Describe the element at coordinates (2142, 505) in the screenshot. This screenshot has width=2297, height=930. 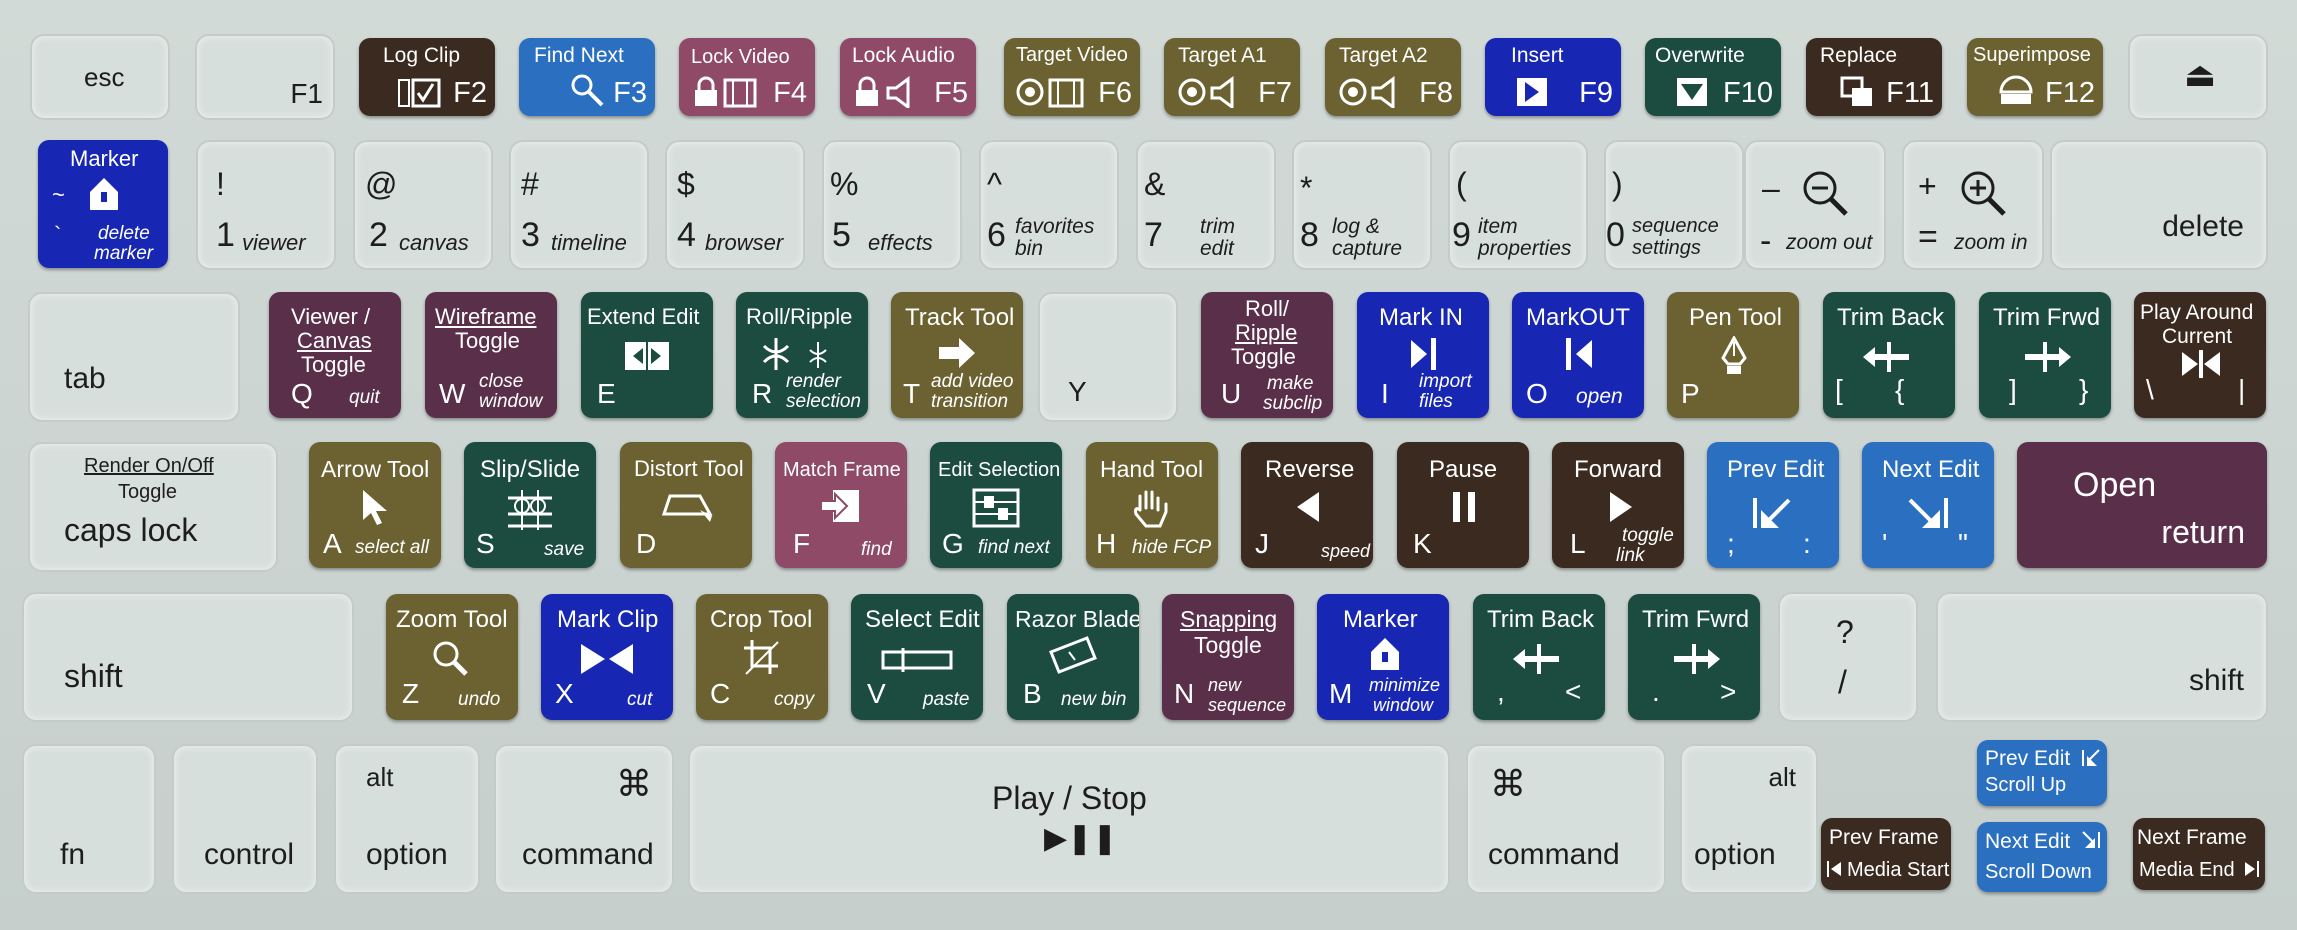
I see `key-return: Open return` at that location.